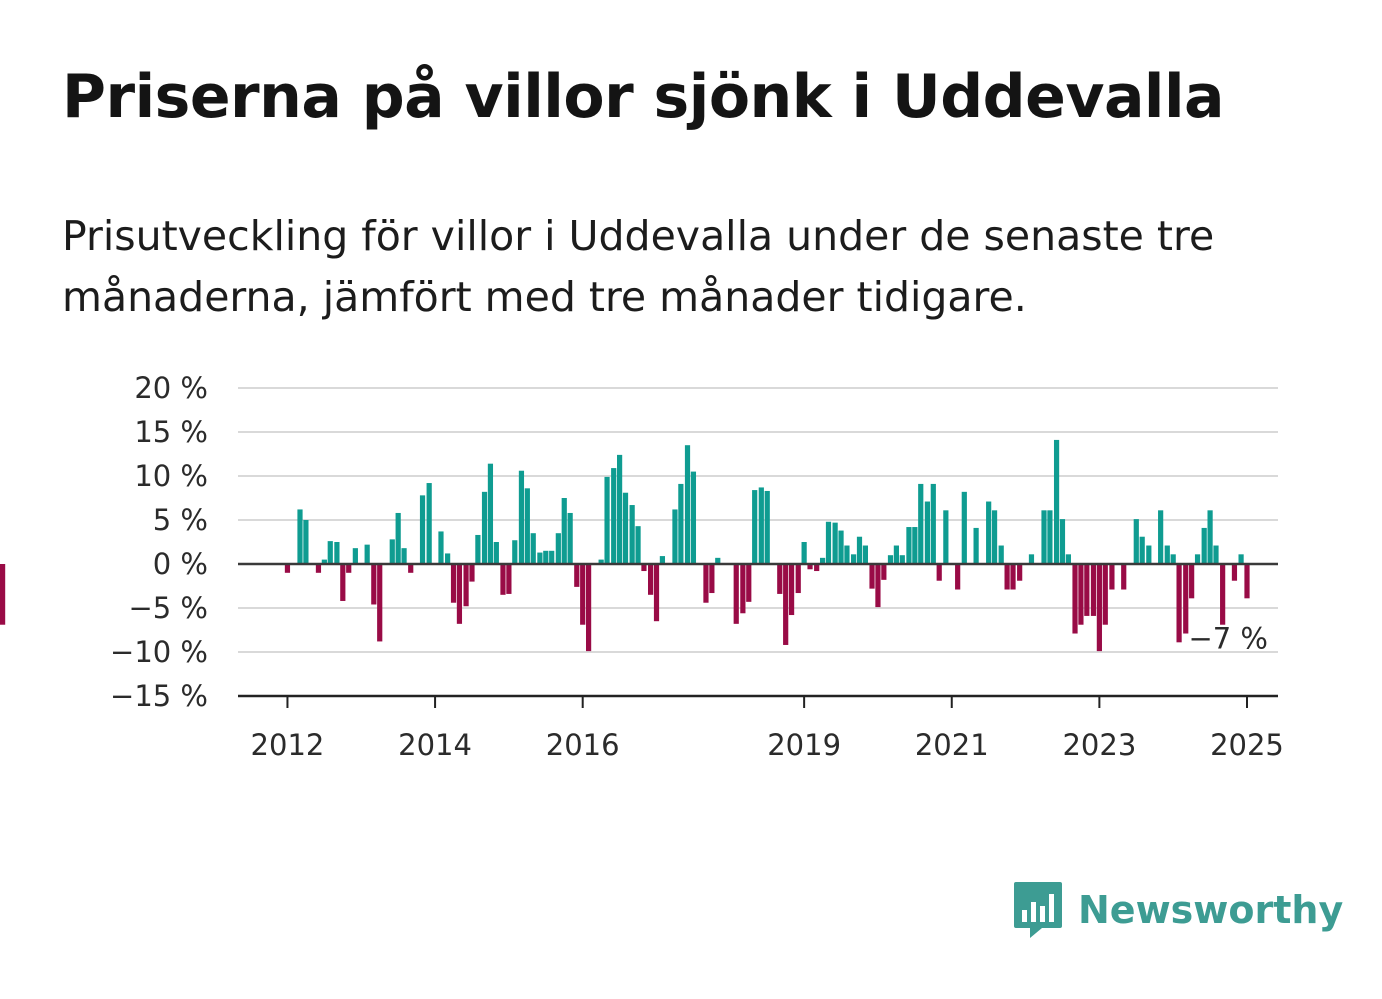  I want to click on x-tick-label: 2019, so click(804, 745).